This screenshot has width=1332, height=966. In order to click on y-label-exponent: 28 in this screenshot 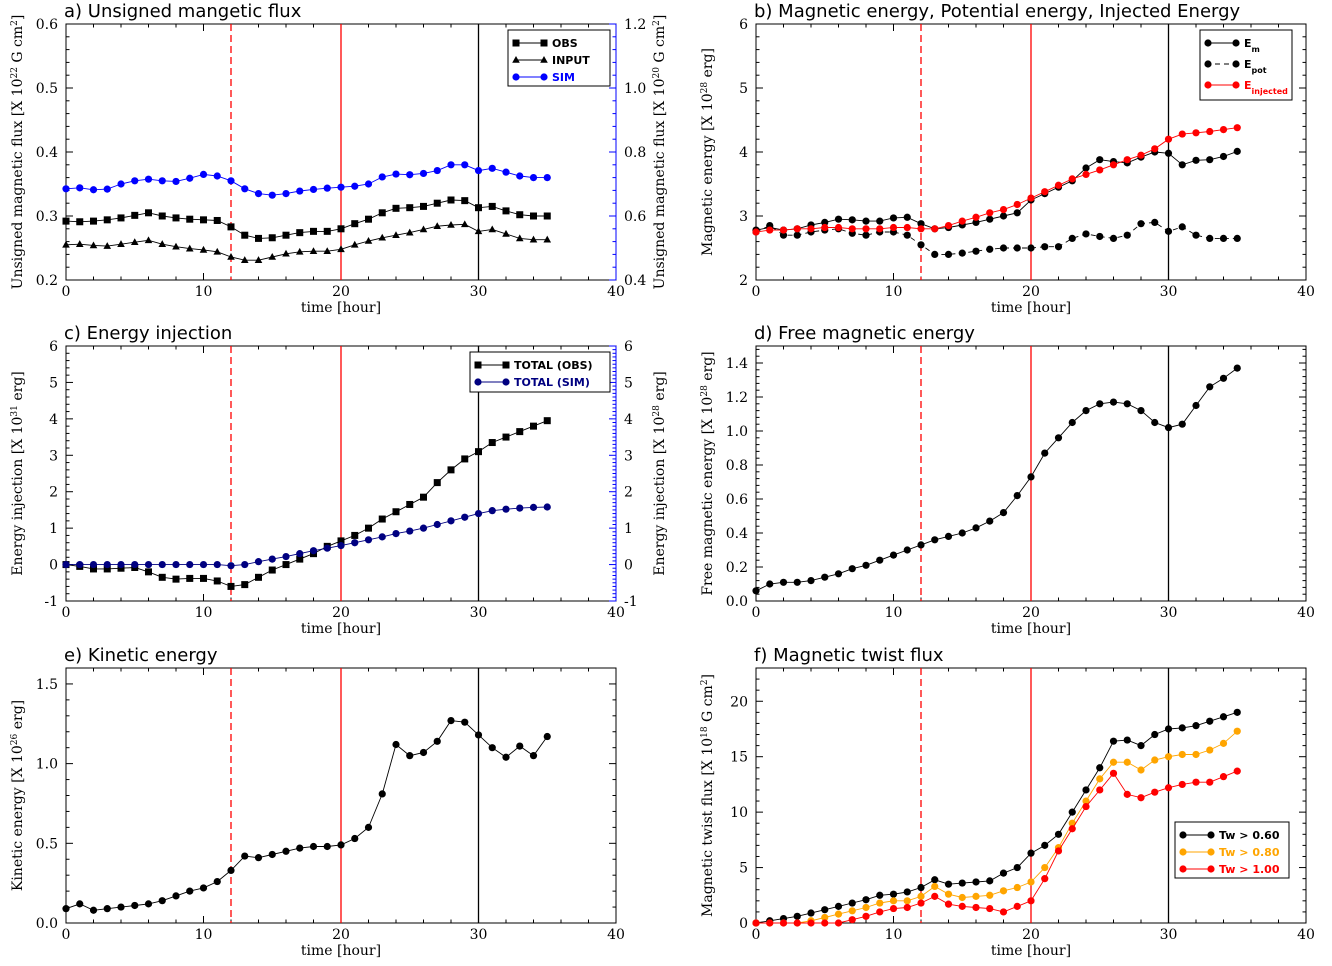, I will do `click(705, 391)`.